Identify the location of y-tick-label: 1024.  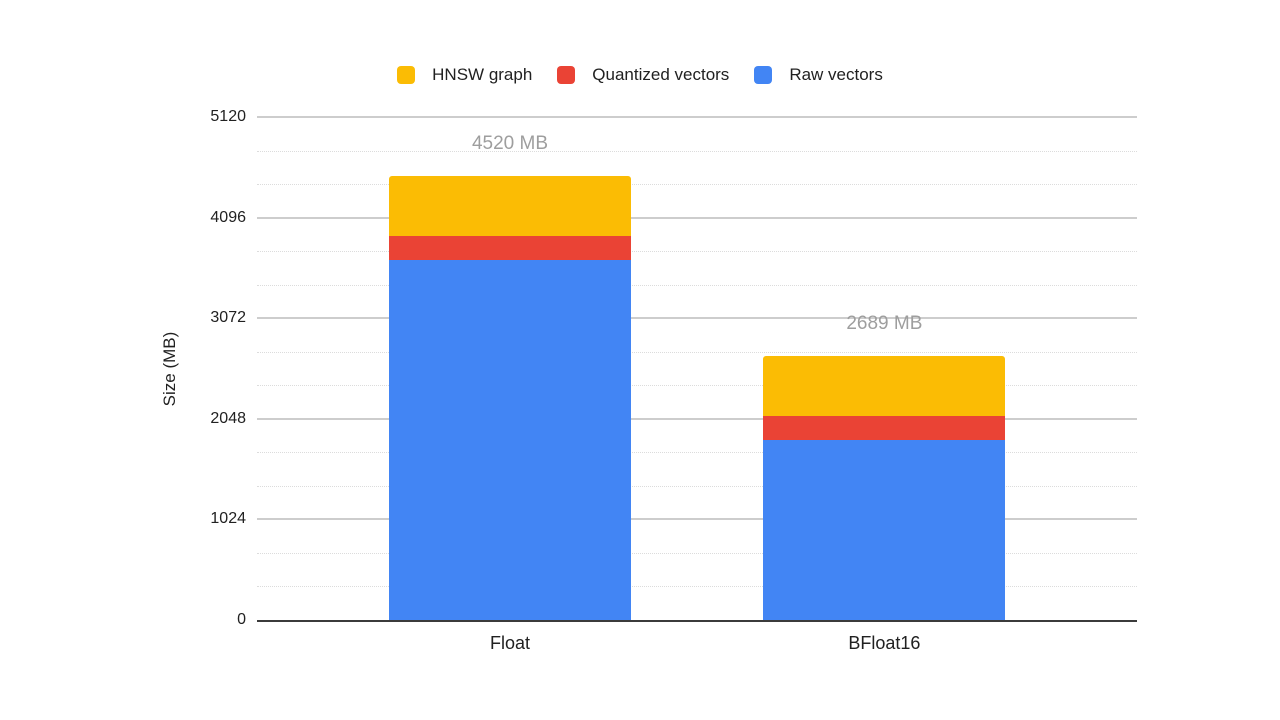
(228, 519).